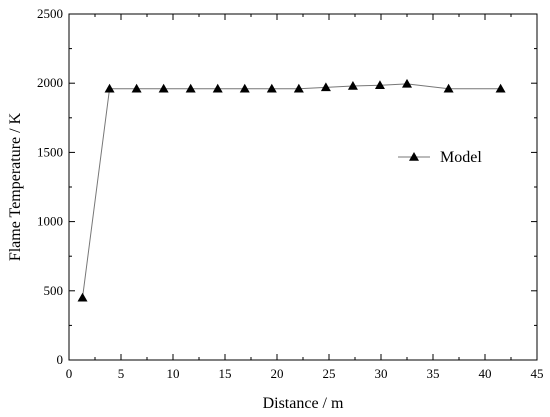  I want to click on y-tick-label: 0, so click(60, 359).